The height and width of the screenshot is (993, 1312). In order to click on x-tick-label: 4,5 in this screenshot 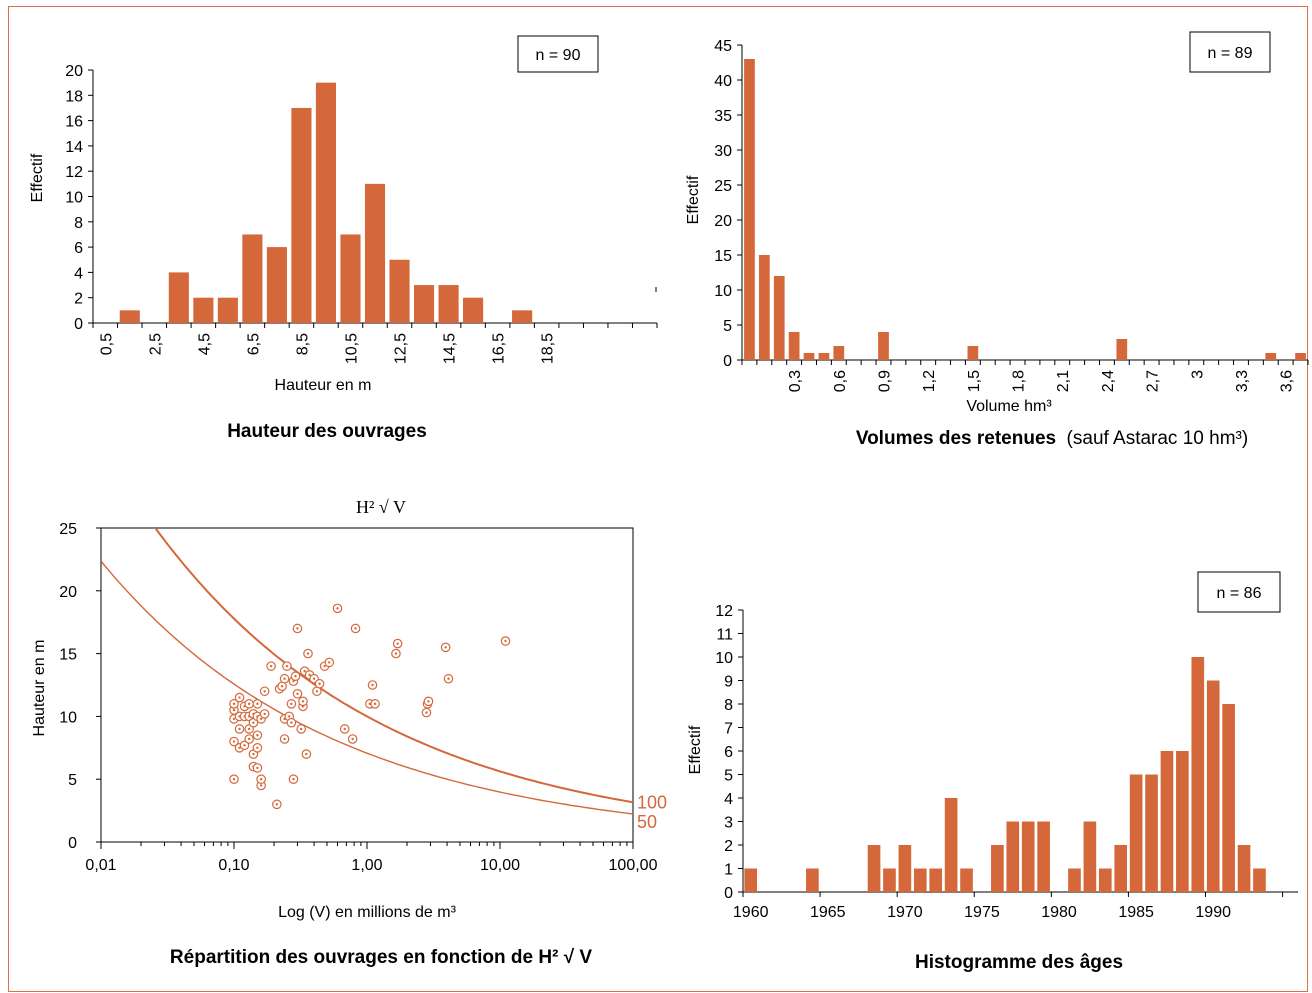, I will do `click(204, 344)`.